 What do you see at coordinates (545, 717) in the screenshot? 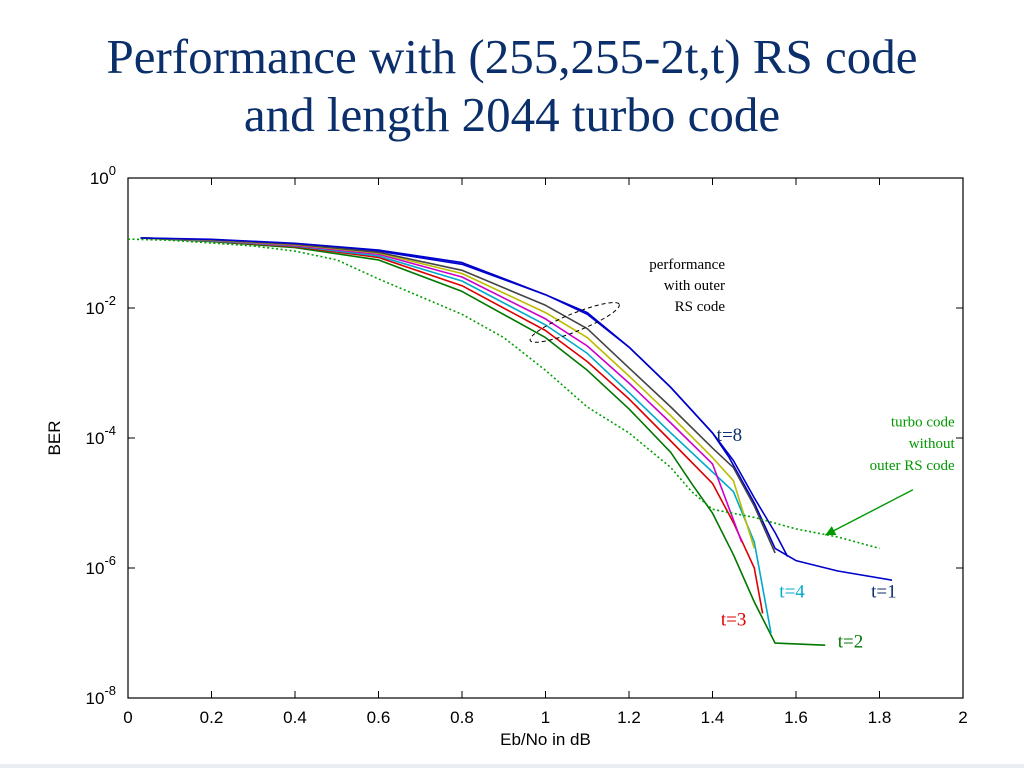
I see `x-tick-label: 1` at bounding box center [545, 717].